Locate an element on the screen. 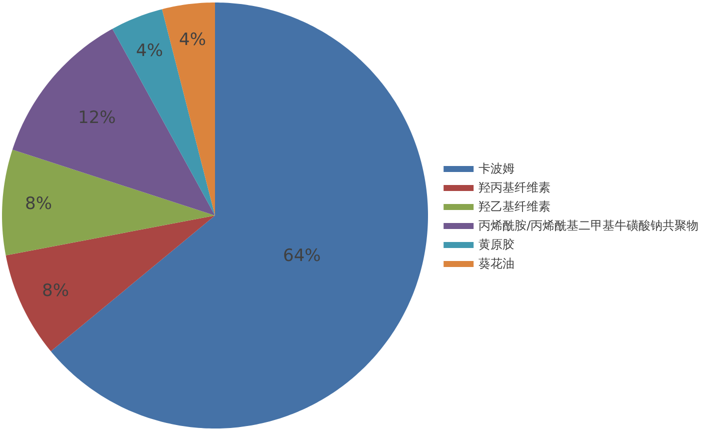 The height and width of the screenshot is (431, 719). legend-label: 丙烯酰胺/丙烯酰基二甲基牛磺酸钠共聚物 is located at coordinates (588, 225).